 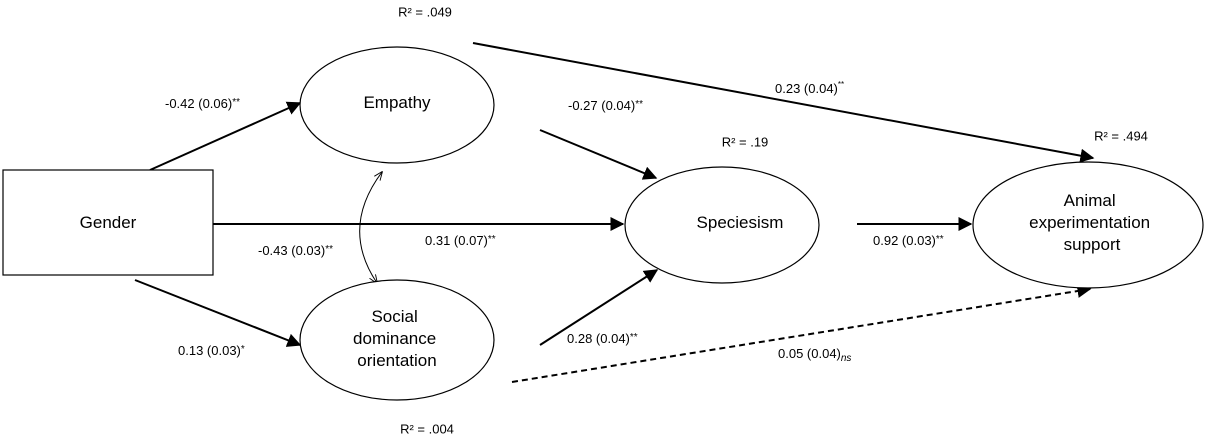 What do you see at coordinates (394, 316) in the screenshot?
I see `node-line: Social` at bounding box center [394, 316].